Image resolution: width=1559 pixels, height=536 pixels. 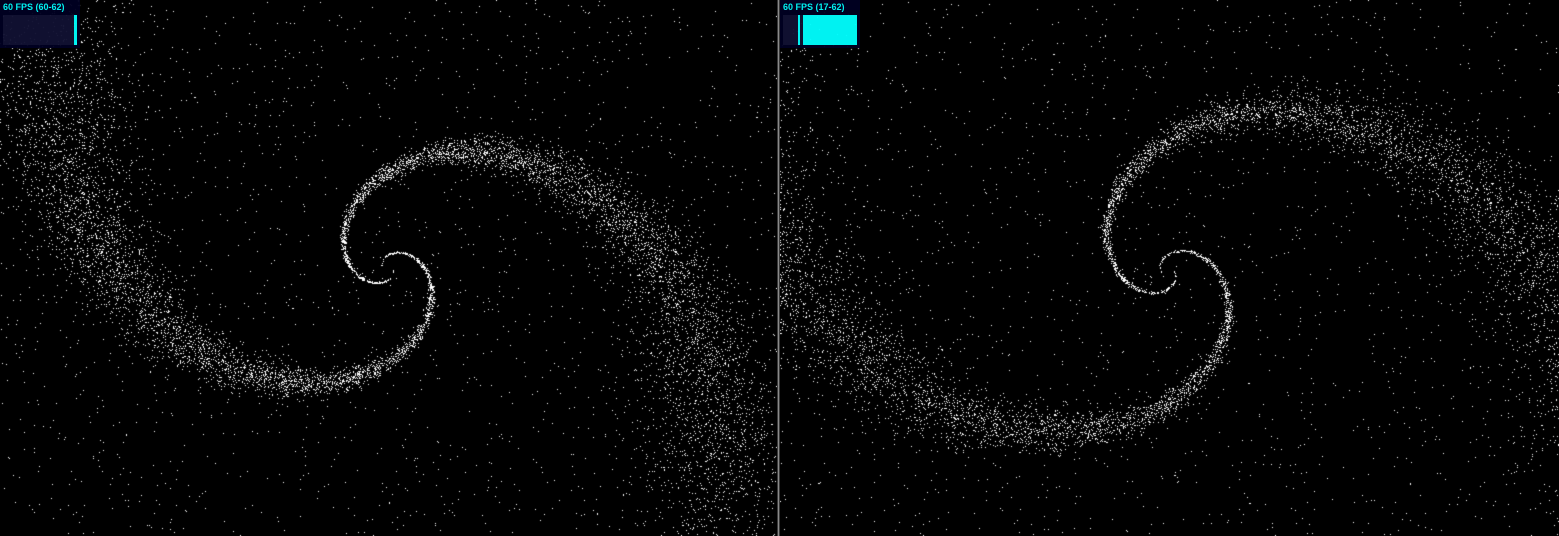 What do you see at coordinates (34, 7) in the screenshot?
I see `fps-label: 60 FPS (60-62)` at bounding box center [34, 7].